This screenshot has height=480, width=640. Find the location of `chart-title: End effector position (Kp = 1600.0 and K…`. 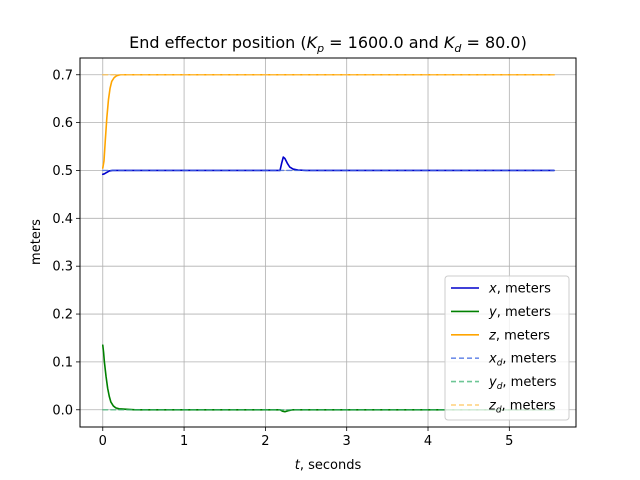

chart-title: End effector position (Kp = 1600.0 and K… is located at coordinates (328, 44).